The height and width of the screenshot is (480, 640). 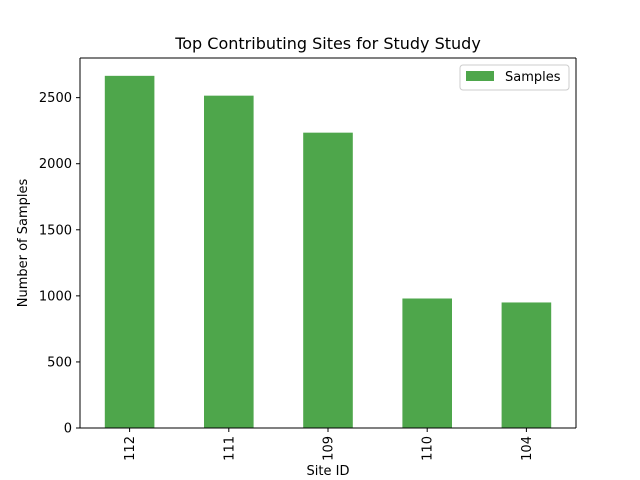 What do you see at coordinates (527, 448) in the screenshot?
I see `x-tick-label: 104` at bounding box center [527, 448].